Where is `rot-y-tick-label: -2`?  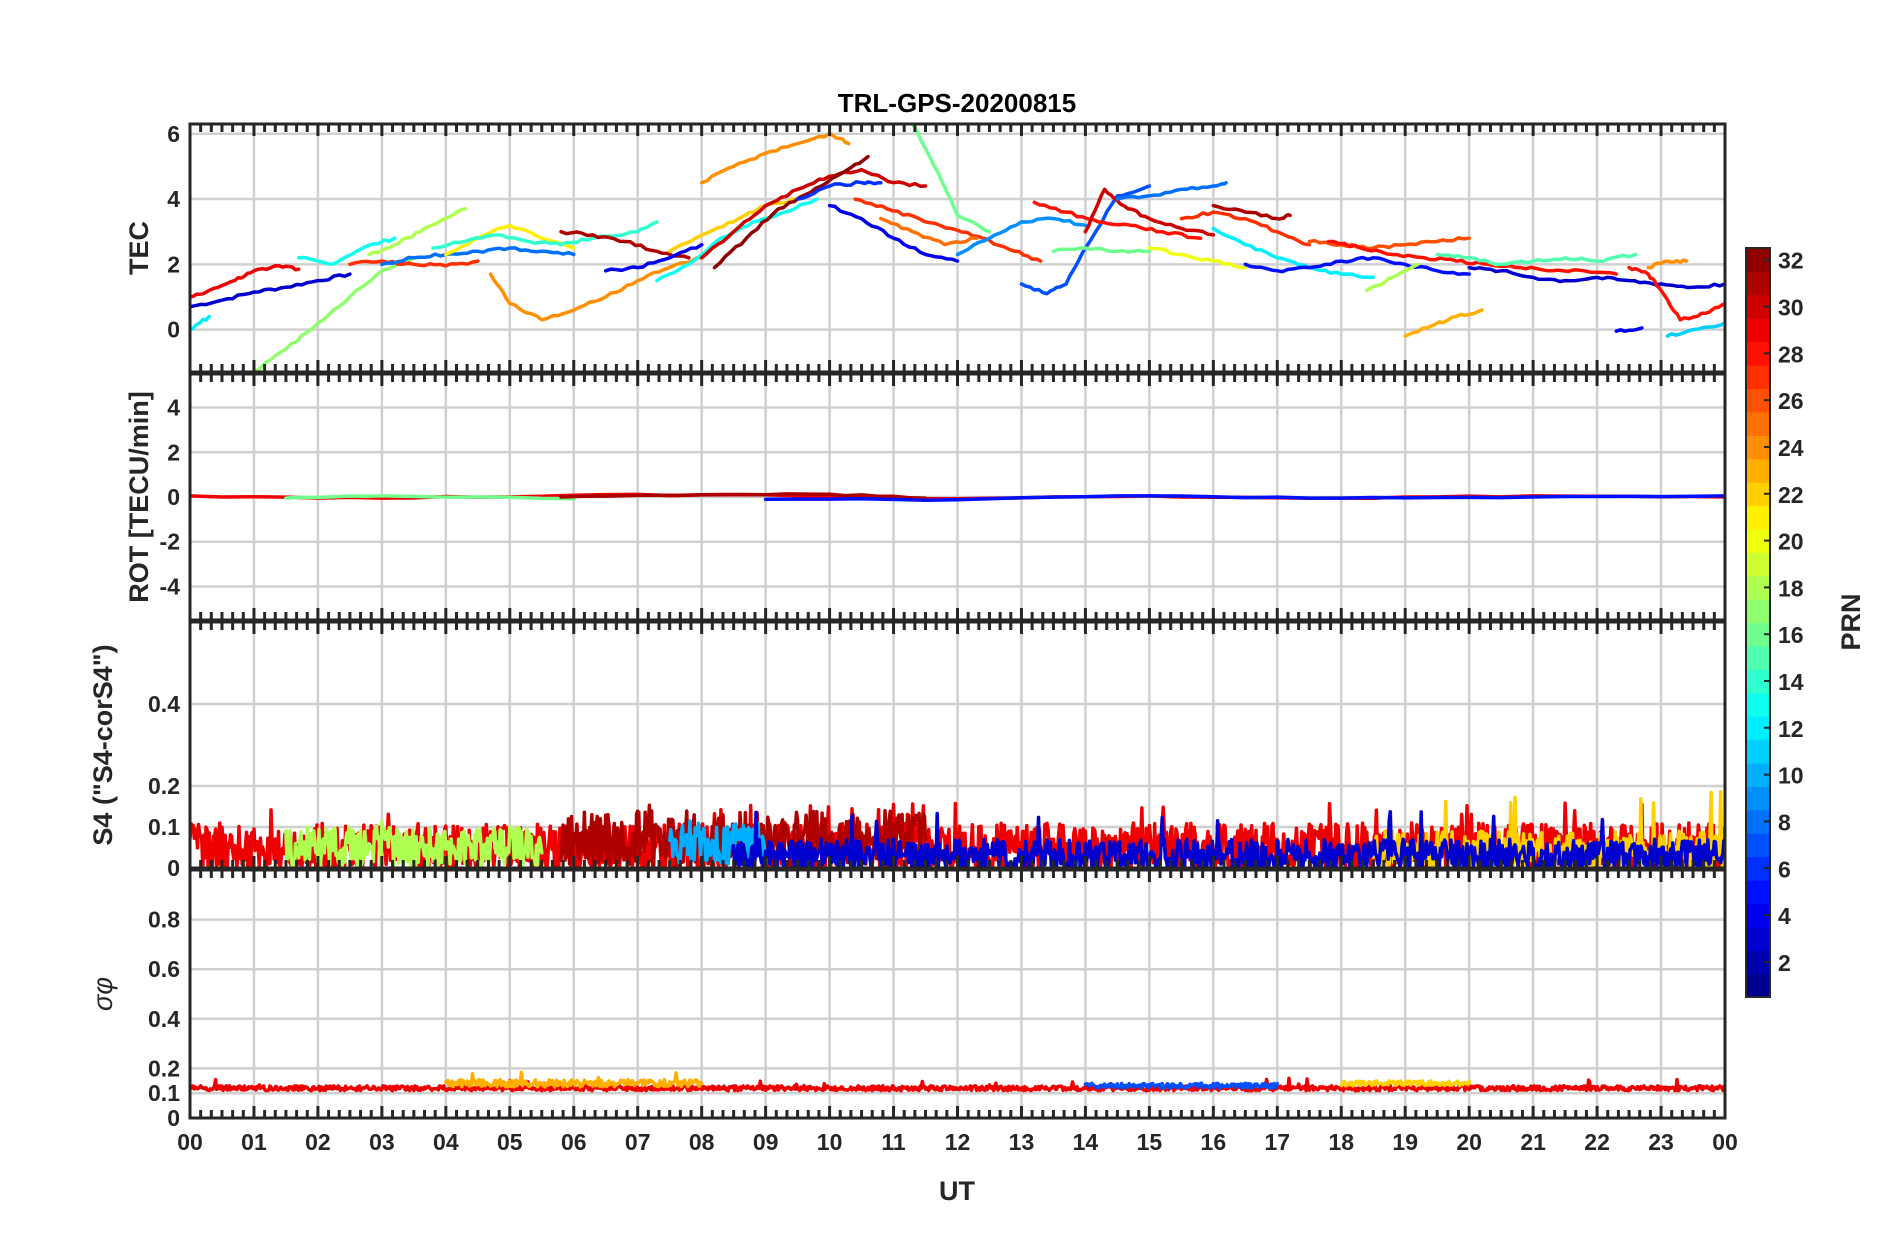 rot-y-tick-label: -2 is located at coordinates (170, 542).